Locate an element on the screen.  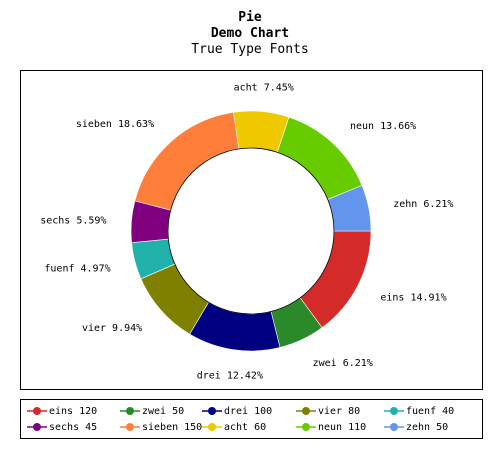
chart-subtitle: Demo Chart is located at coordinates (250, 33).